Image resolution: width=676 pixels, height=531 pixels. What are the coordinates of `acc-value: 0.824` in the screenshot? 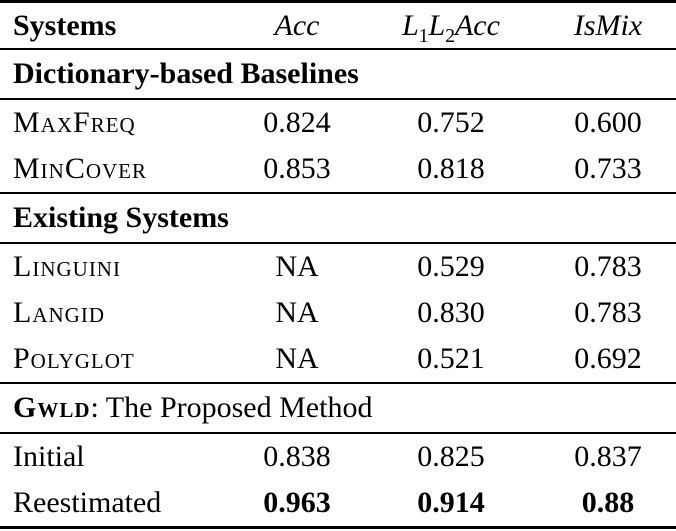 It's located at (297, 122).